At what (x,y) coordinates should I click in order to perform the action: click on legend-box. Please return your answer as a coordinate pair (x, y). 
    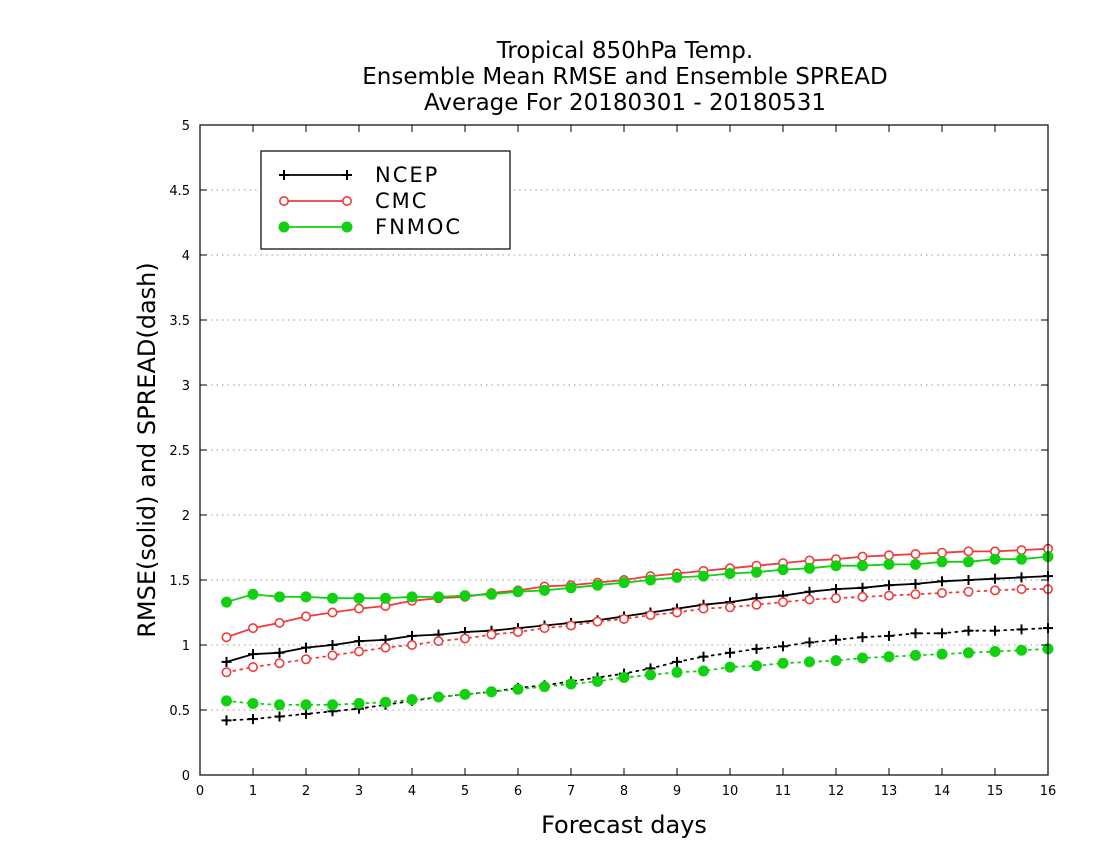
    Looking at the image, I should click on (385, 200).